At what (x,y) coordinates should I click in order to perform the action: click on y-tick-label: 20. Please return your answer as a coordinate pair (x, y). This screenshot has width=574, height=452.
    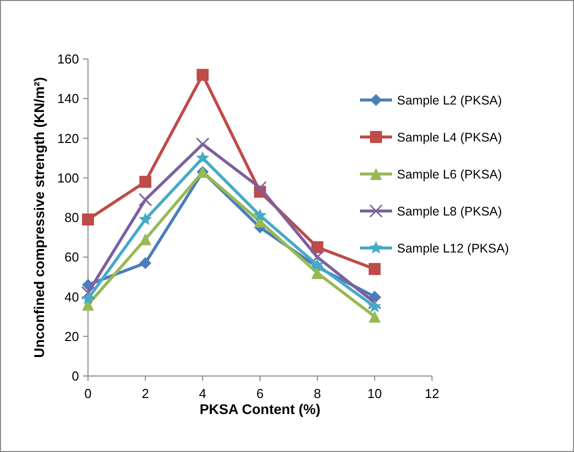
    Looking at the image, I should click on (71, 336).